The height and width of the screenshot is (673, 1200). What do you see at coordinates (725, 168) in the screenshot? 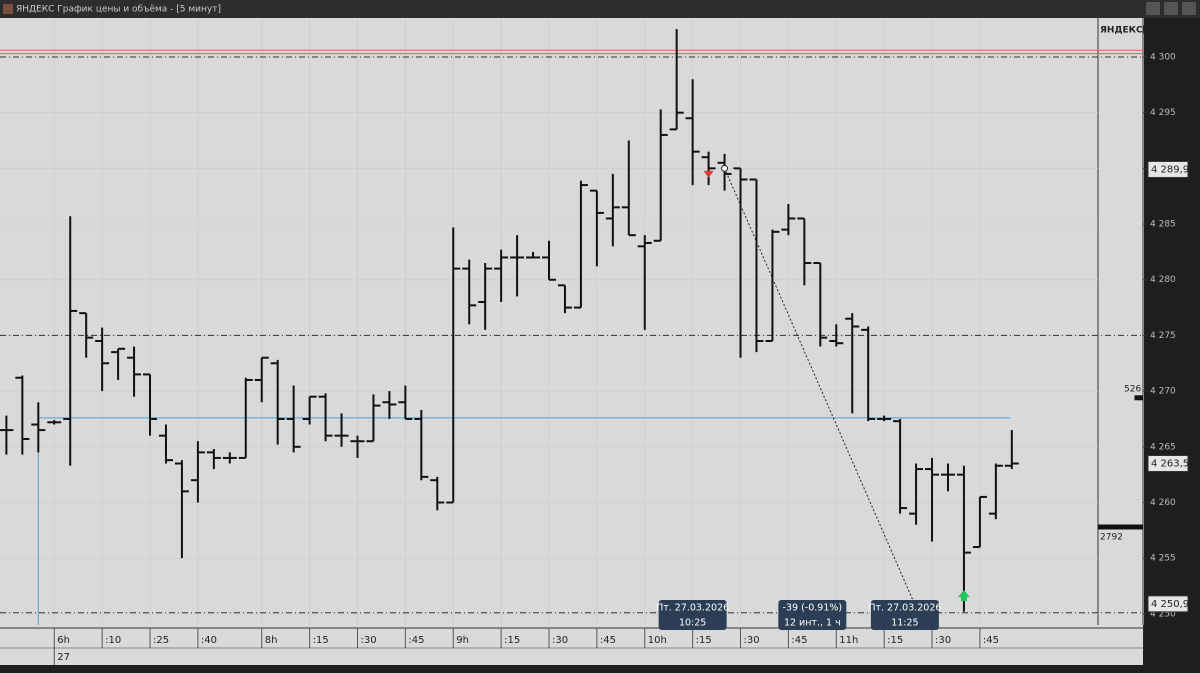
I see `trend-handle` at bounding box center [725, 168].